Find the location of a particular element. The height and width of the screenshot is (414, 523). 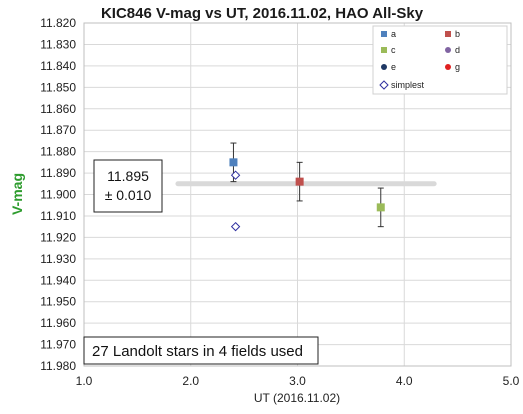

y-tick-label: 11.890 is located at coordinates (58, 173).